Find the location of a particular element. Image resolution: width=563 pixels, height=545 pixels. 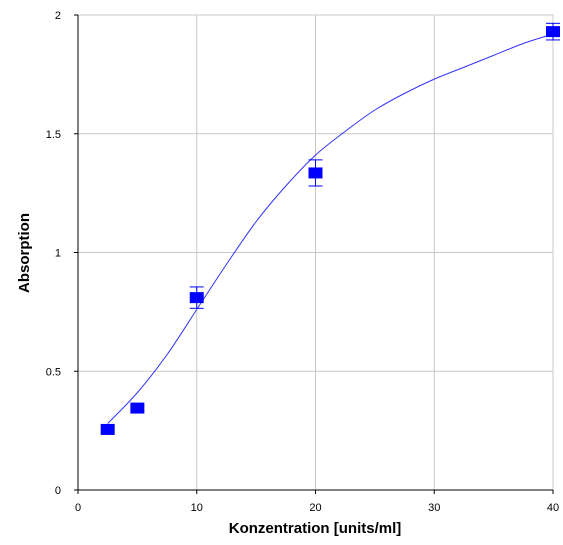

x-tick-label: 30 is located at coordinates (434, 508).